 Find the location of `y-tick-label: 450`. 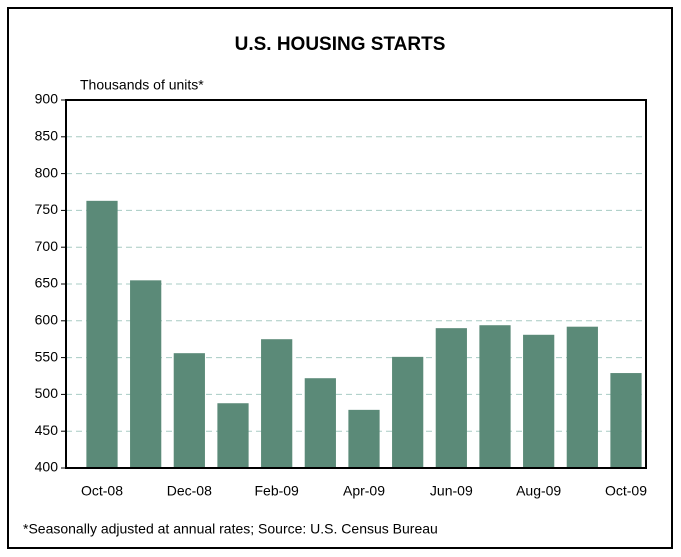

y-tick-label: 450 is located at coordinates (47, 430).